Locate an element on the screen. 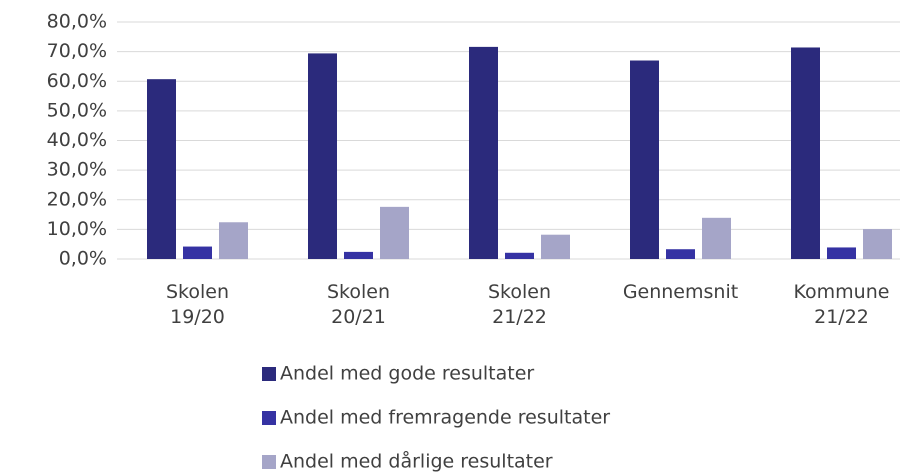 This screenshot has height=473, width=919. y-tick-label: 70,0% is located at coordinates (77, 51).